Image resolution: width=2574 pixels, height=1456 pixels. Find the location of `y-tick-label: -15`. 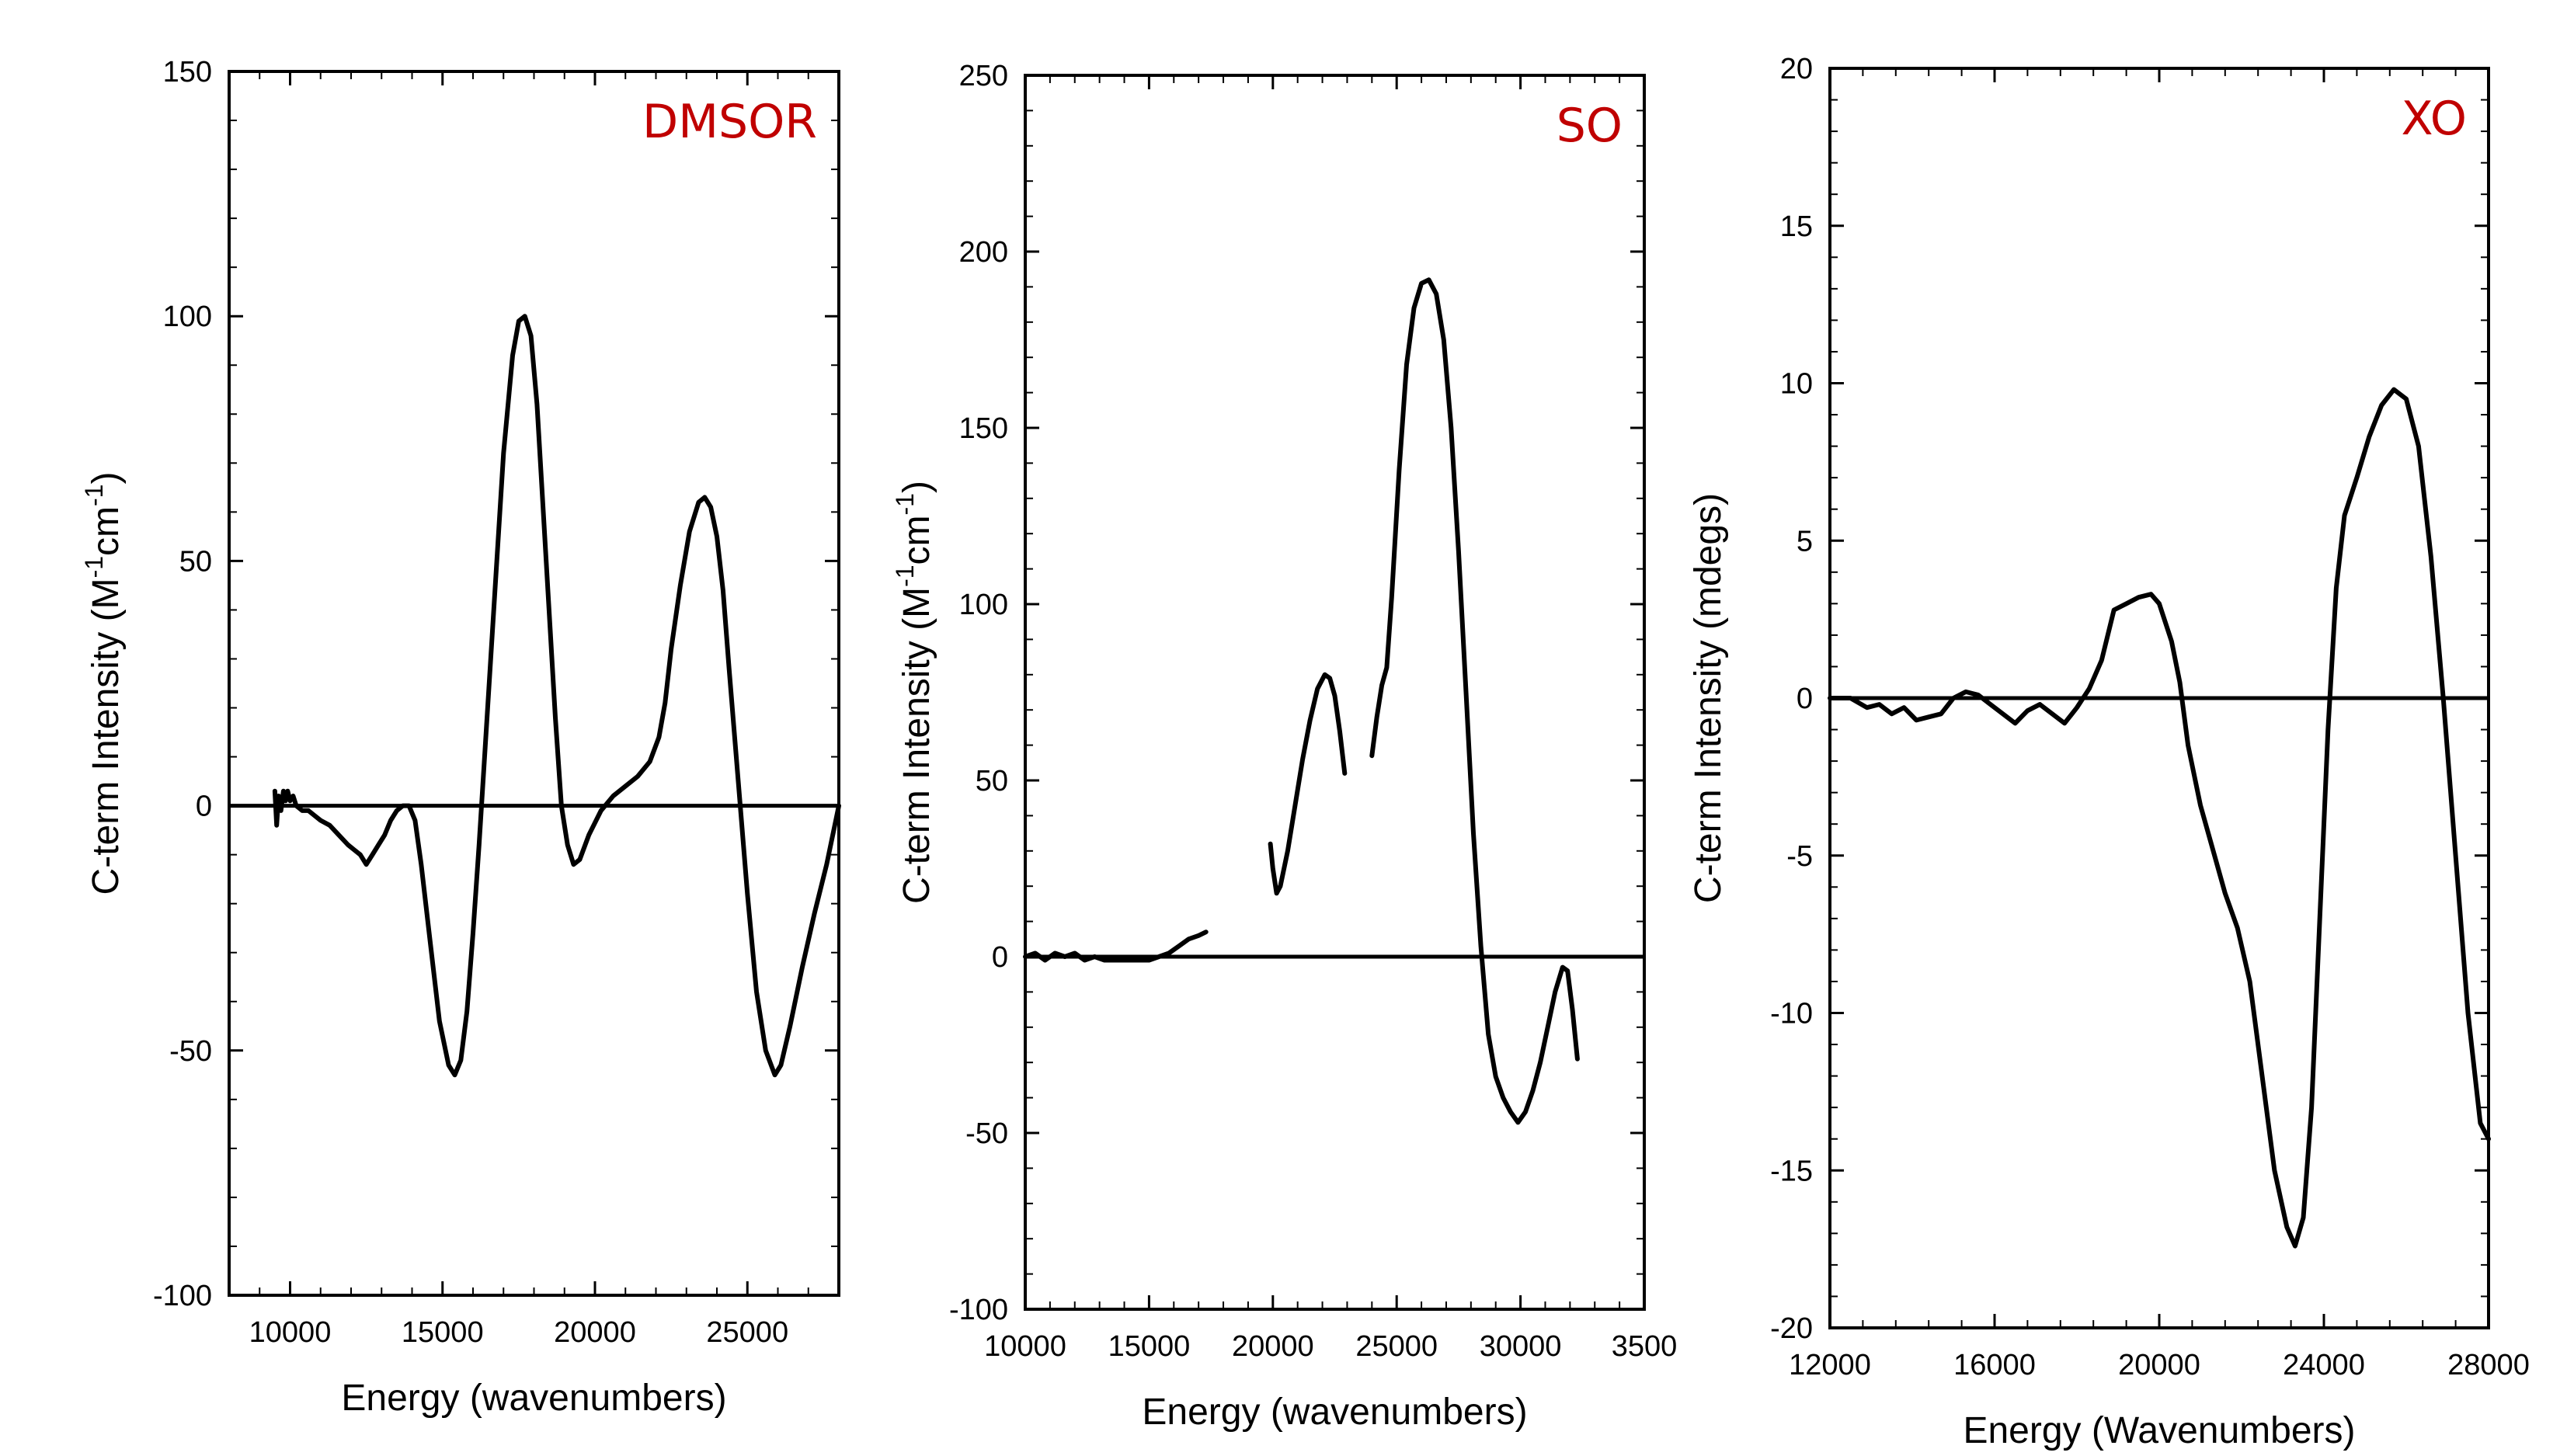

y-tick-label: -15 is located at coordinates (1792, 1171).